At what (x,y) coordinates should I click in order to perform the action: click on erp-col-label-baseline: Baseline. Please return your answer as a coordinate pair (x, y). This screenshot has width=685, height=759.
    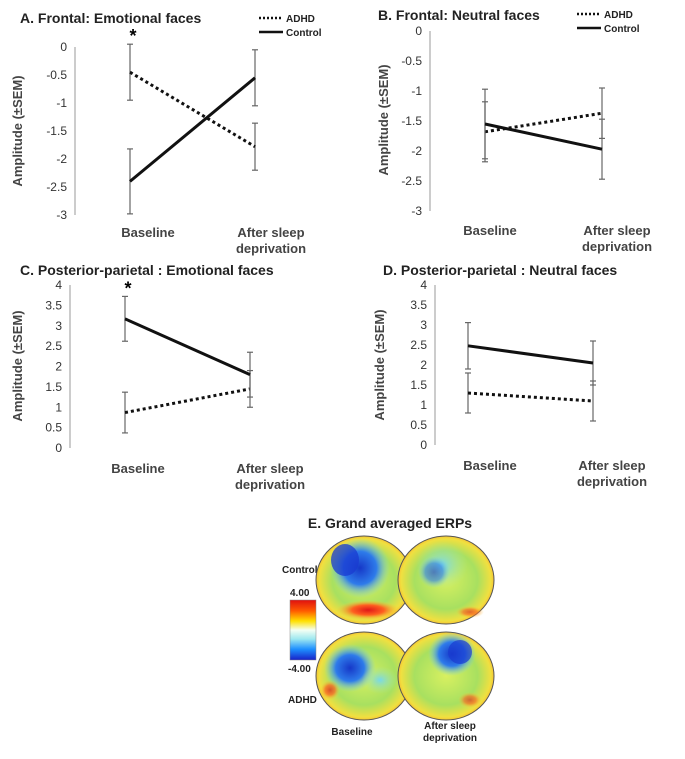
    Looking at the image, I should click on (352, 732).